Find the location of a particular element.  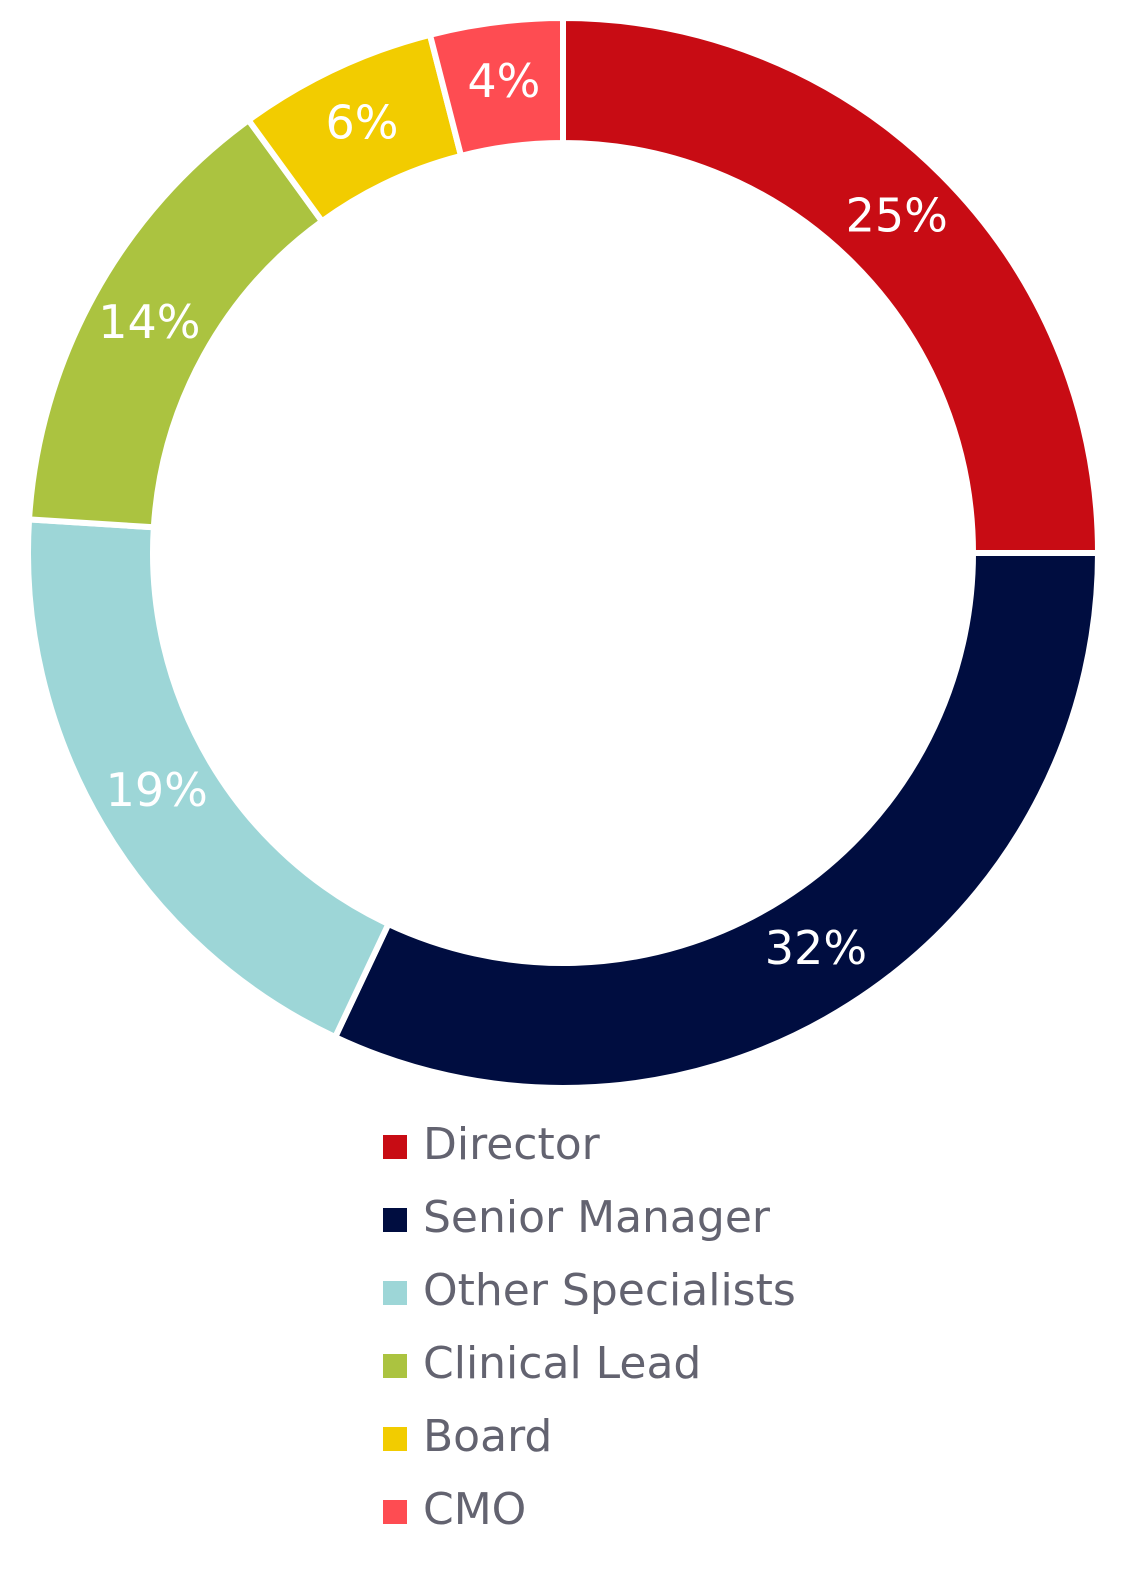

legend-label: Senior Manager is located at coordinates (597, 1217).